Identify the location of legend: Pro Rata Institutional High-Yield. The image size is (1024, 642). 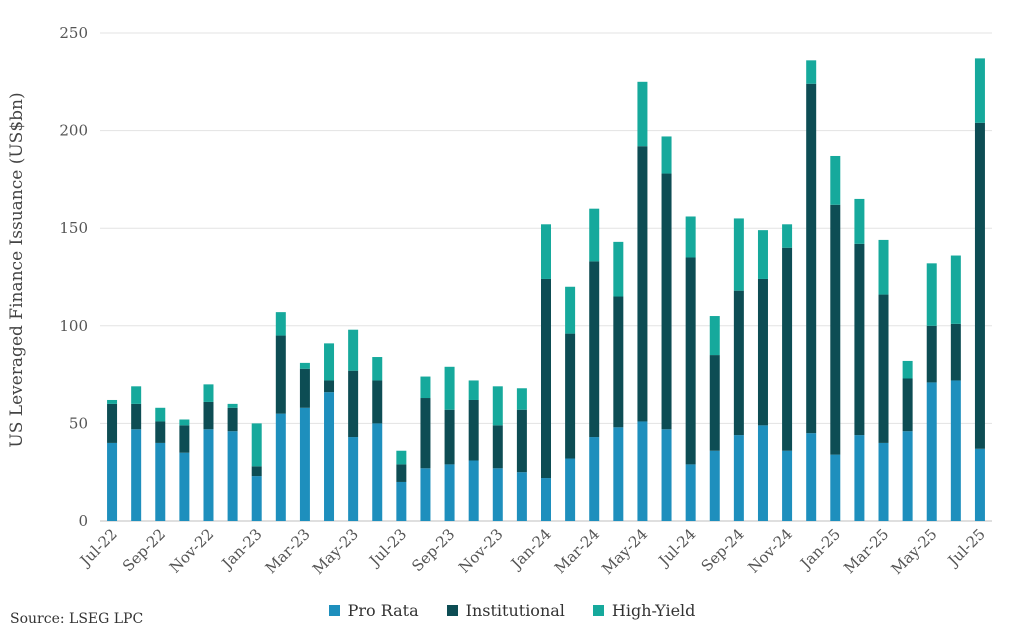
(512, 610).